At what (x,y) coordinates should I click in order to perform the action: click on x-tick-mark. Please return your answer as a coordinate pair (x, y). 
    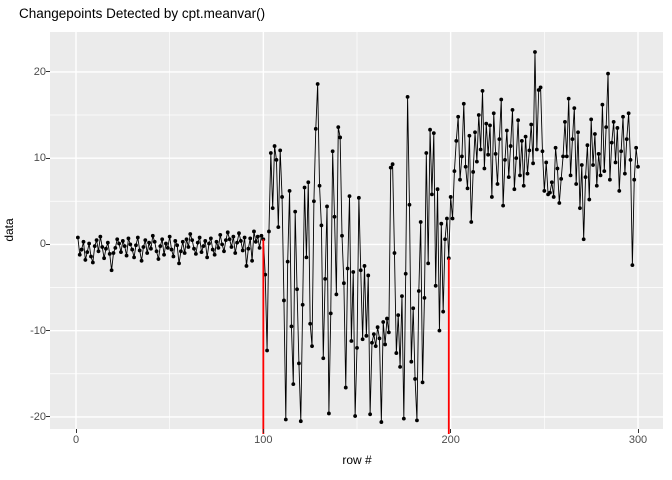
    Looking at the image, I should click on (76, 431).